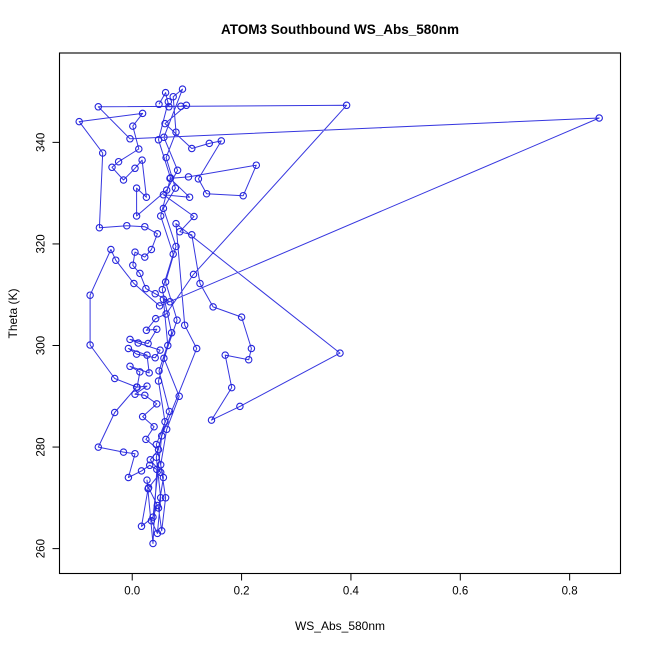 This screenshot has width=650, height=650. Describe the element at coordinates (42, 548) in the screenshot. I see `y-tick-label: 260` at that location.